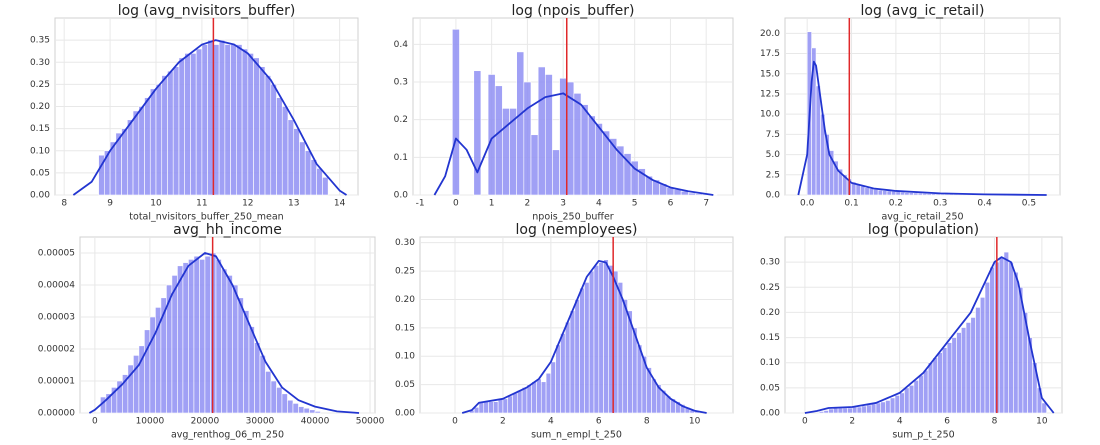  Describe the element at coordinates (401, 158) in the screenshot. I see `y-tick-label: 0.1` at that location.